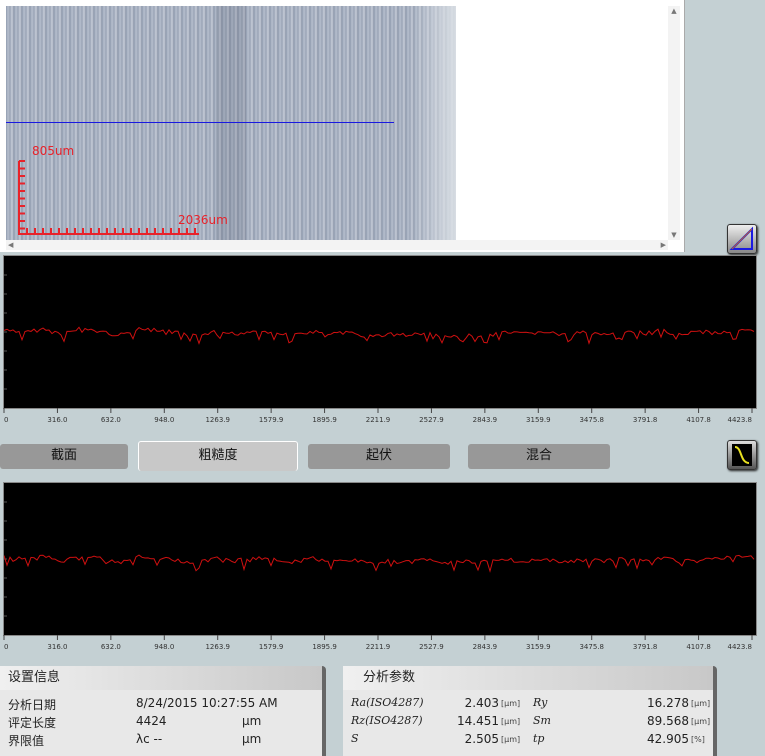 This screenshot has height=756, width=765. I want to click on param-value: 89.568, so click(668, 721).